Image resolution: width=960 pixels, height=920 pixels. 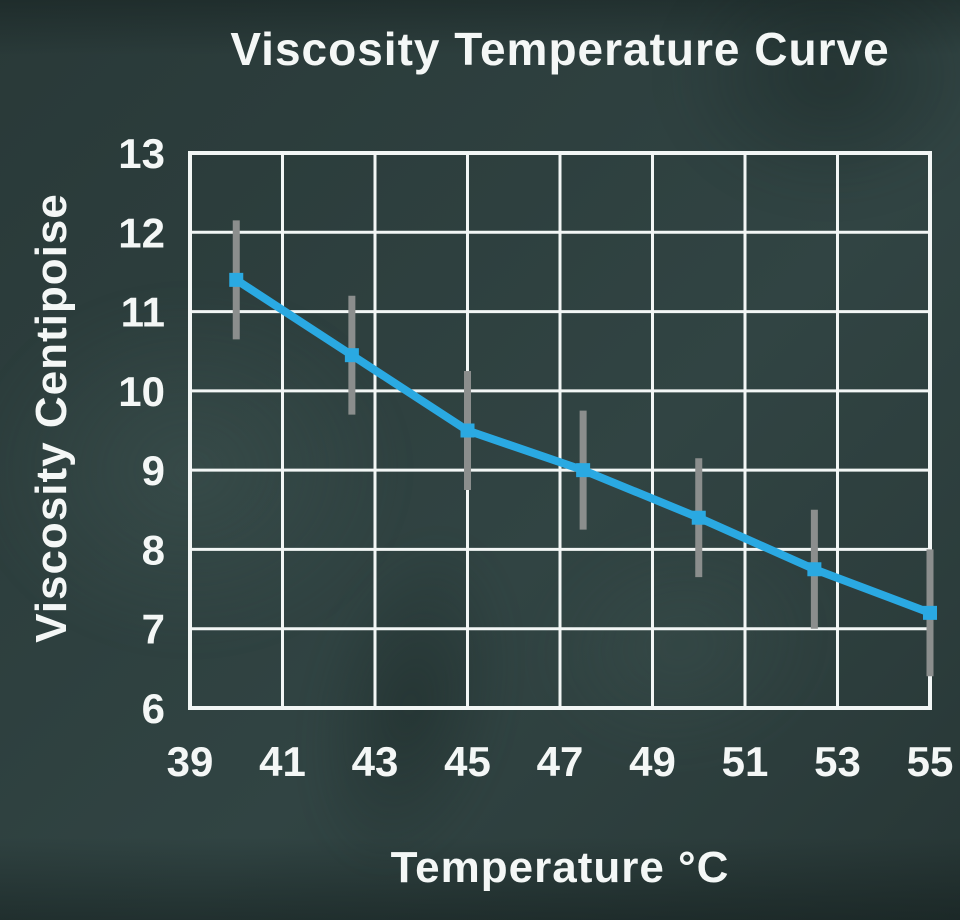 I want to click on y-tick-label: 8, so click(x=153, y=549).